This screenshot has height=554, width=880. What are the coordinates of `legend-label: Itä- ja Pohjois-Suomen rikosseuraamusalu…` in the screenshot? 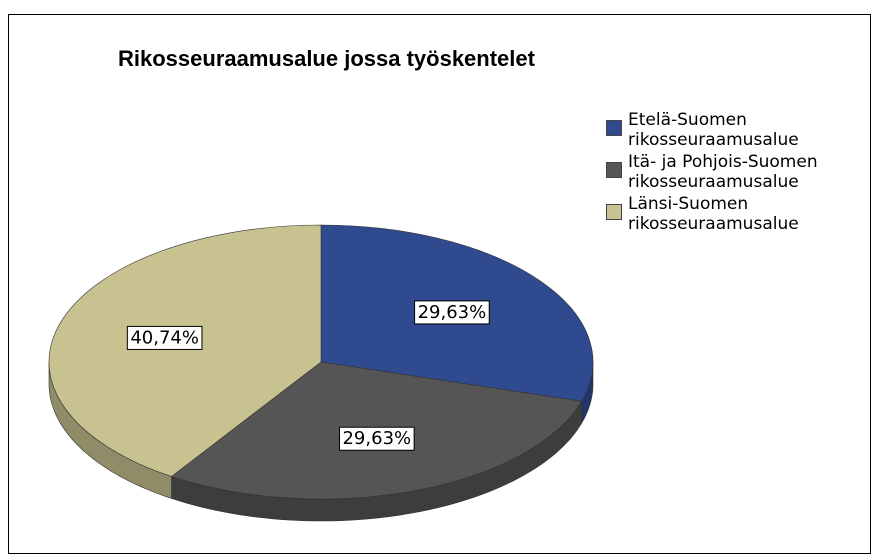 It's located at (723, 172).